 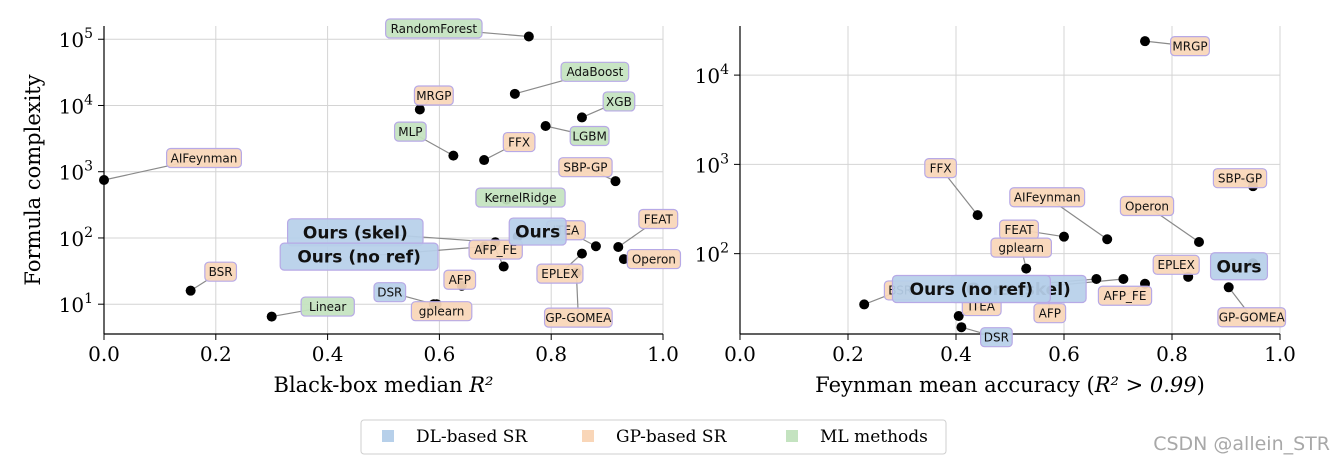 I want to click on label-lgbm: LGBM, so click(x=589, y=136).